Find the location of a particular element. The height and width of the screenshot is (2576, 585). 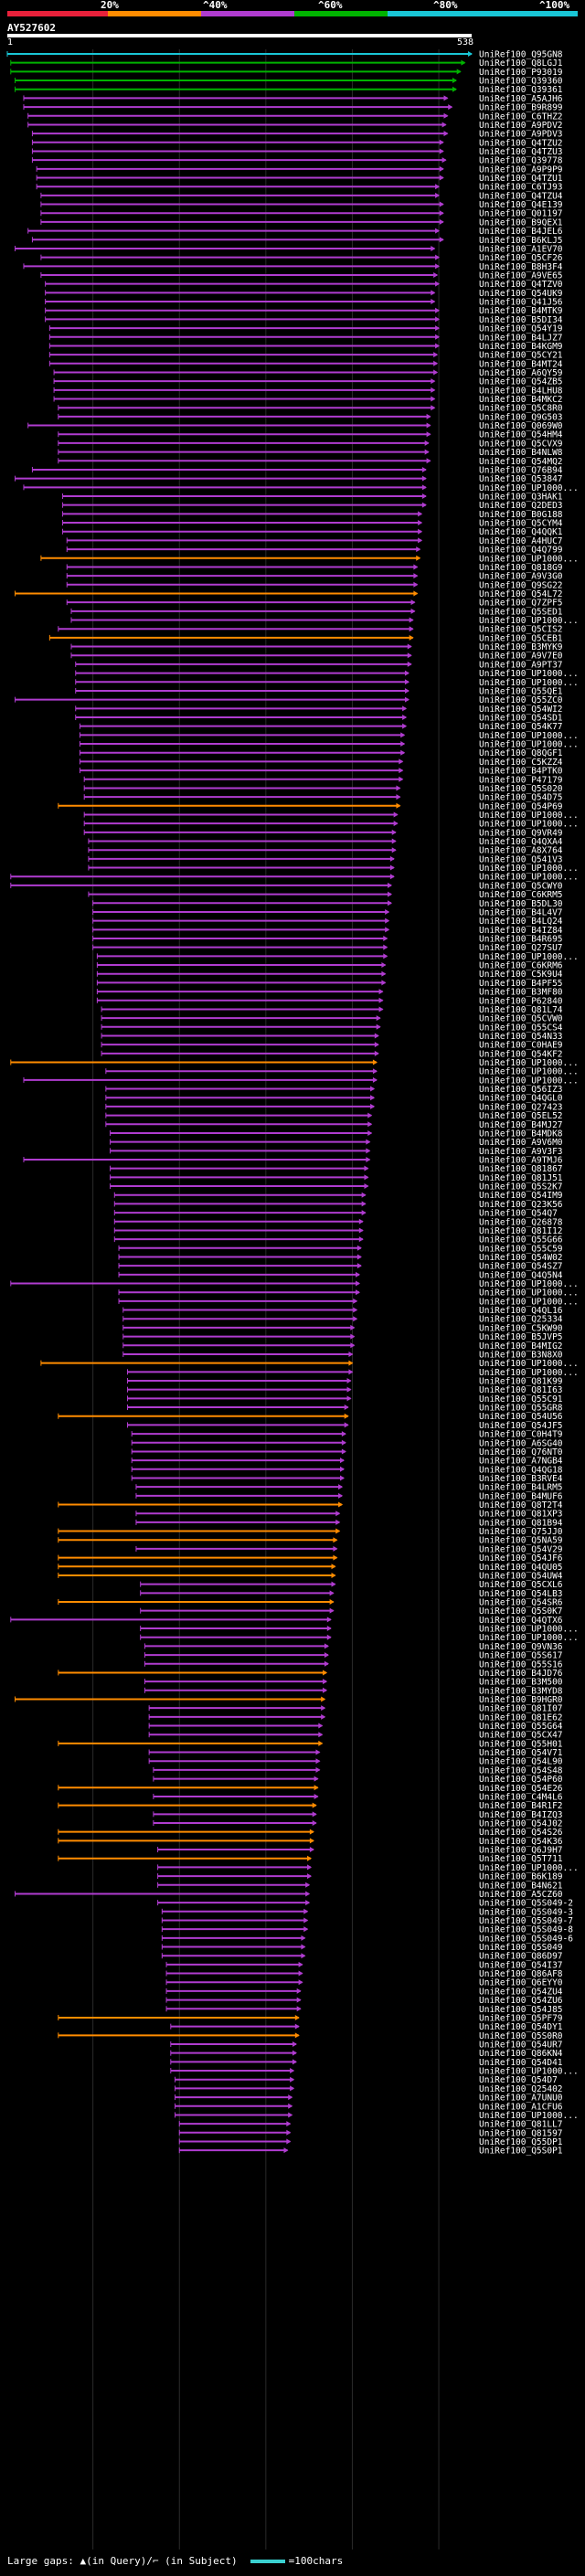

hit-label: UniRef100_P62840 is located at coordinates (521, 1001).